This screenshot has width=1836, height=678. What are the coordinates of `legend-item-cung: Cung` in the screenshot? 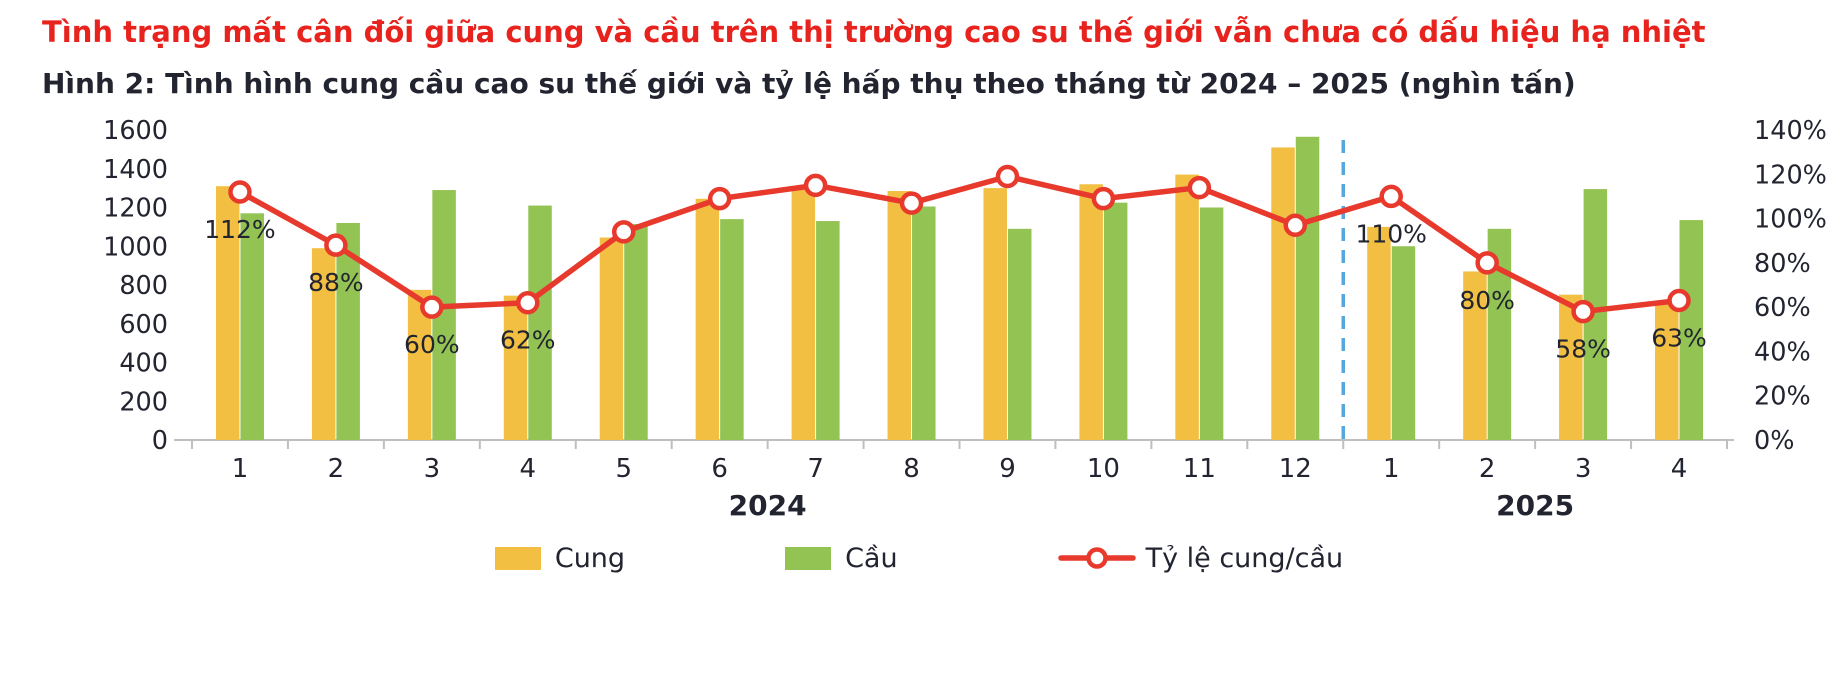 It's located at (560, 558).